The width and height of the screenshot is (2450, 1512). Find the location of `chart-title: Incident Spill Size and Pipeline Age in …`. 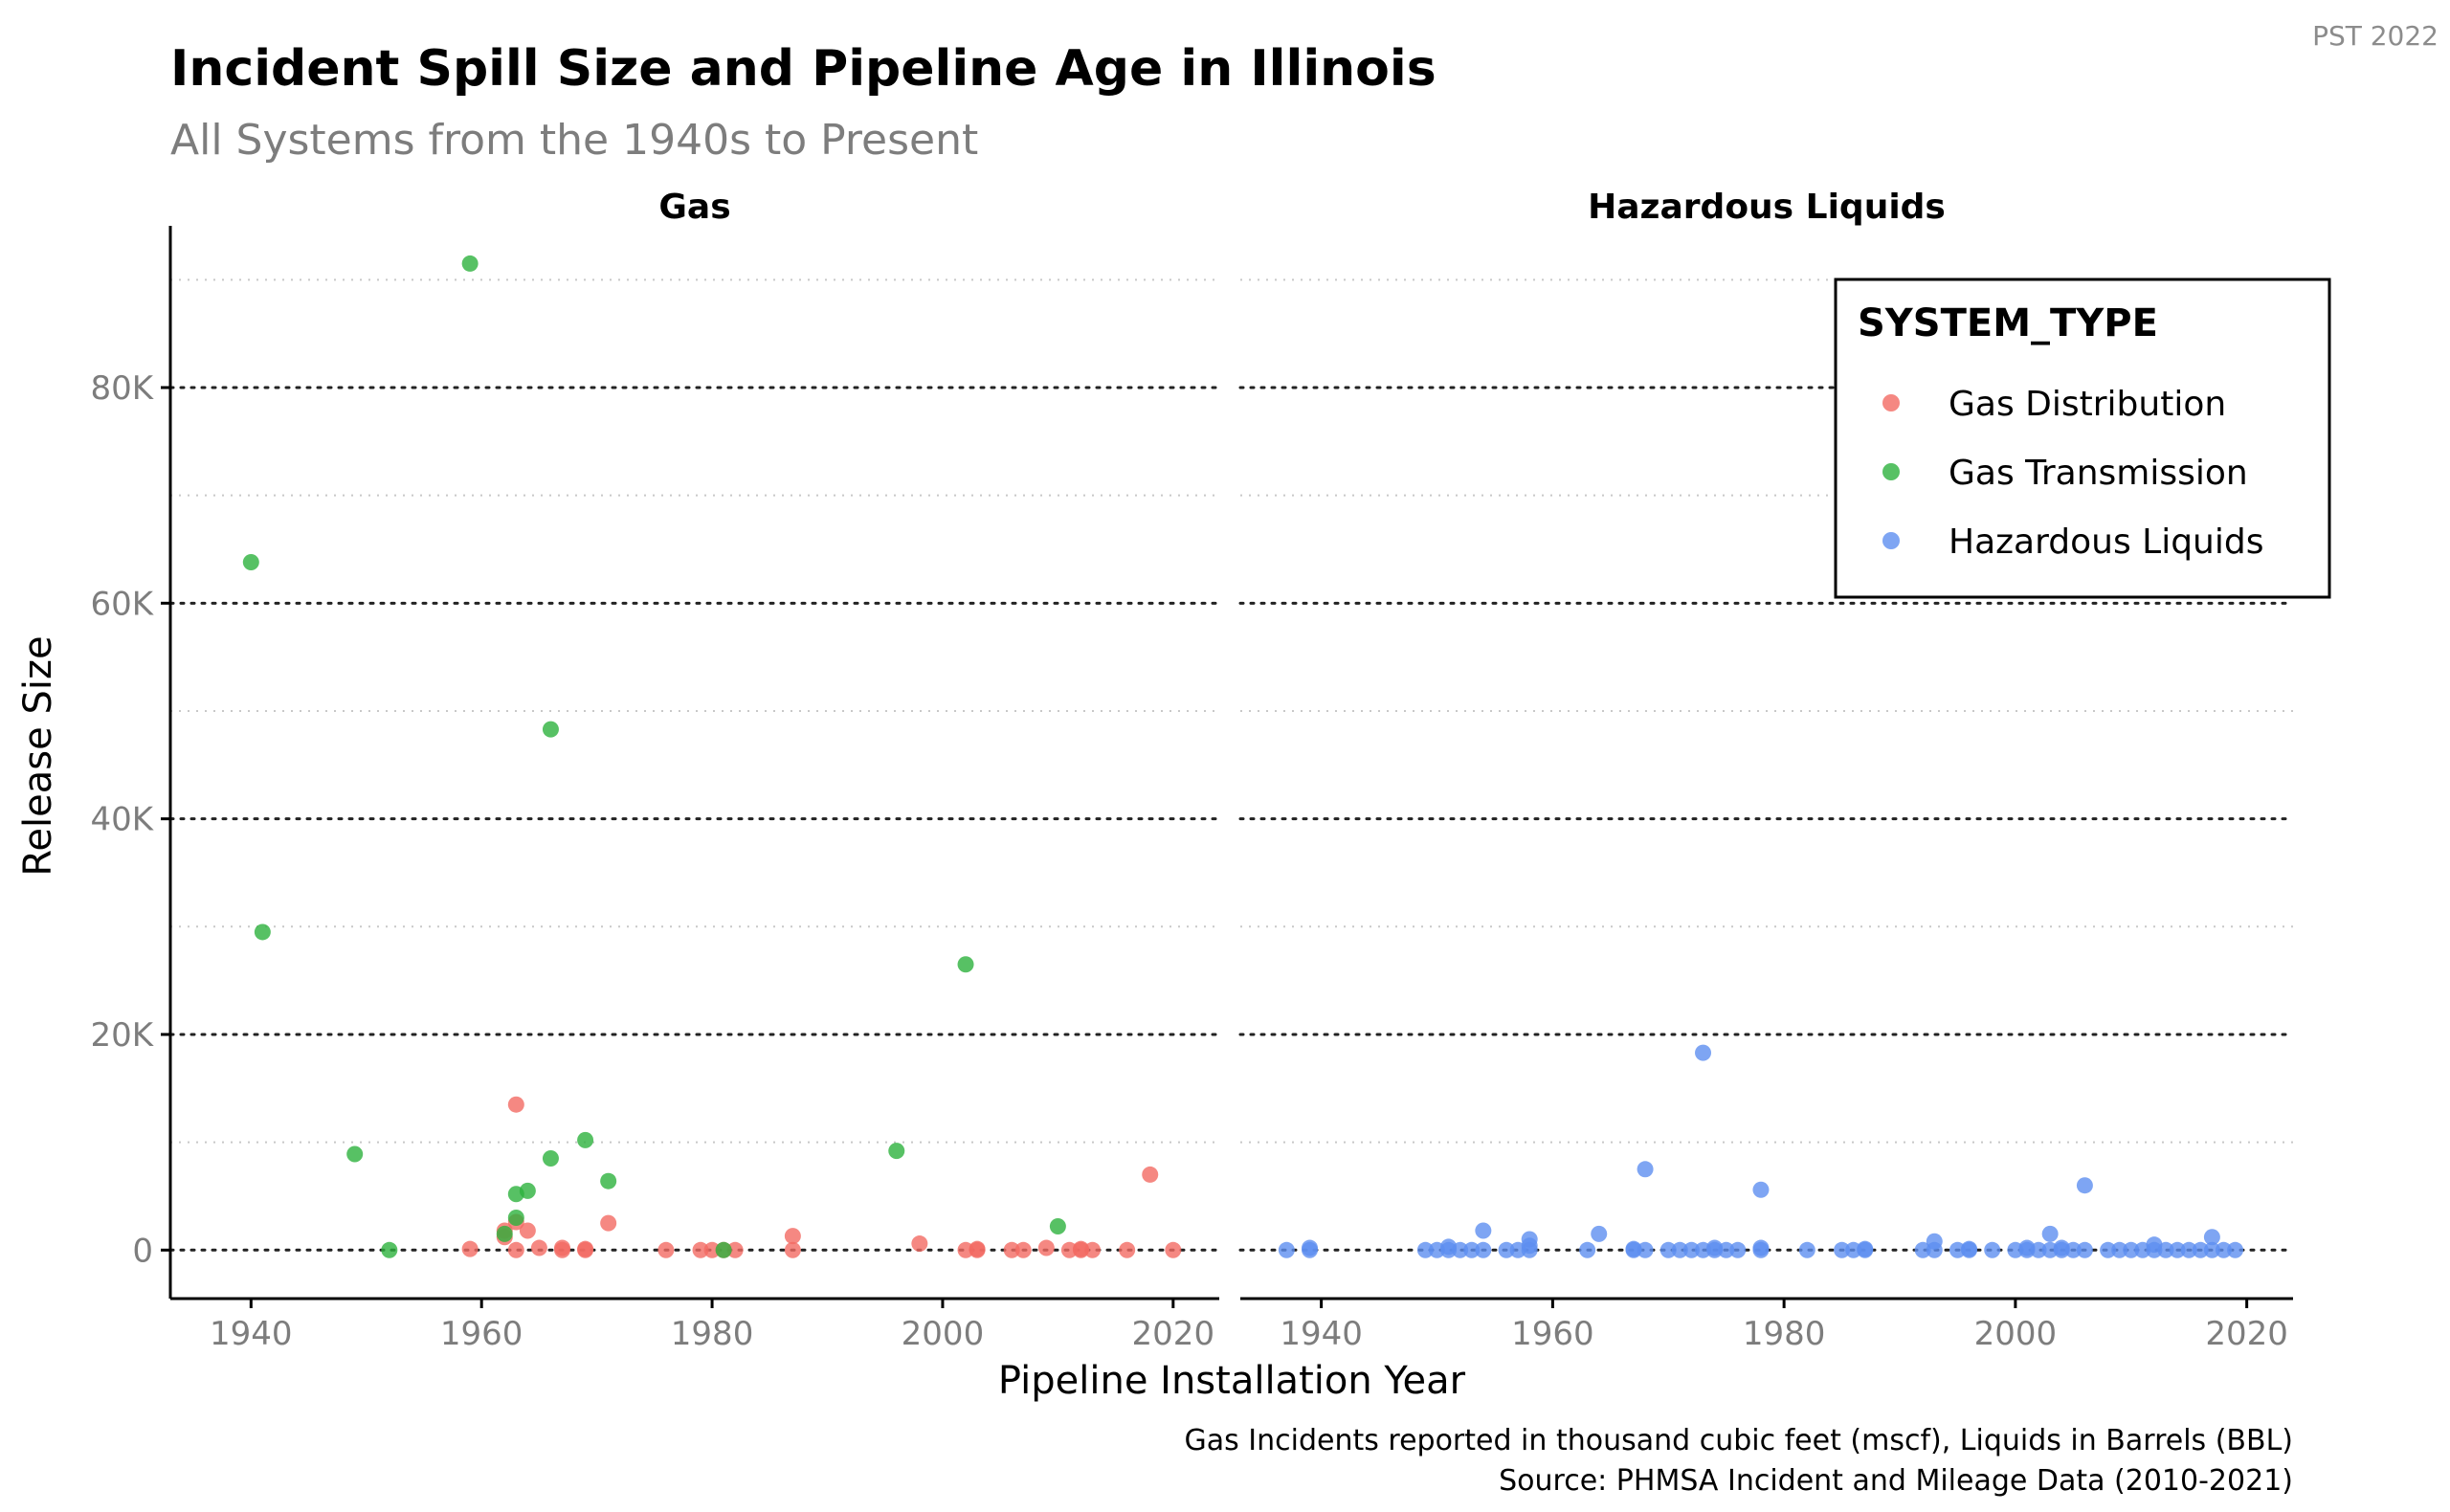

chart-title: Incident Spill Size and Pipeline Age in … is located at coordinates (804, 69).